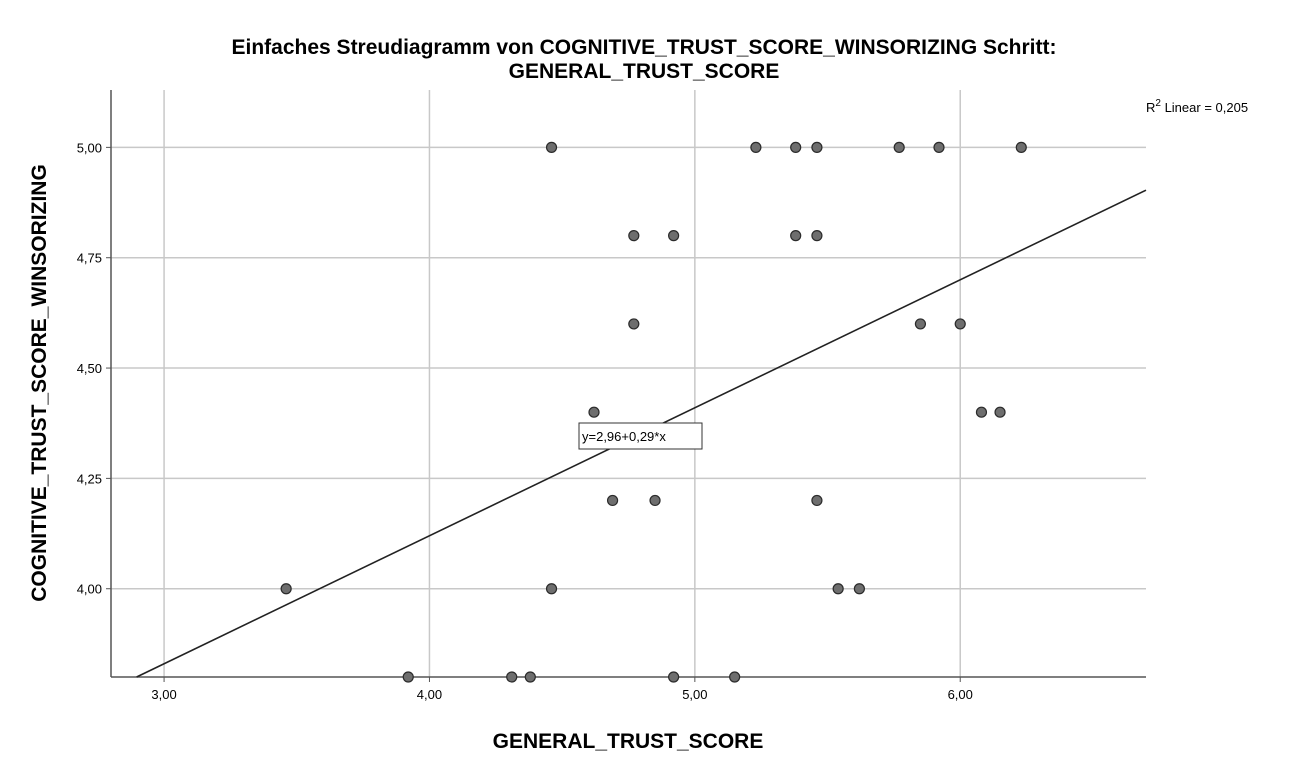  I want to click on fit-equation-label: y=2,96+0,29*x, so click(640, 436).